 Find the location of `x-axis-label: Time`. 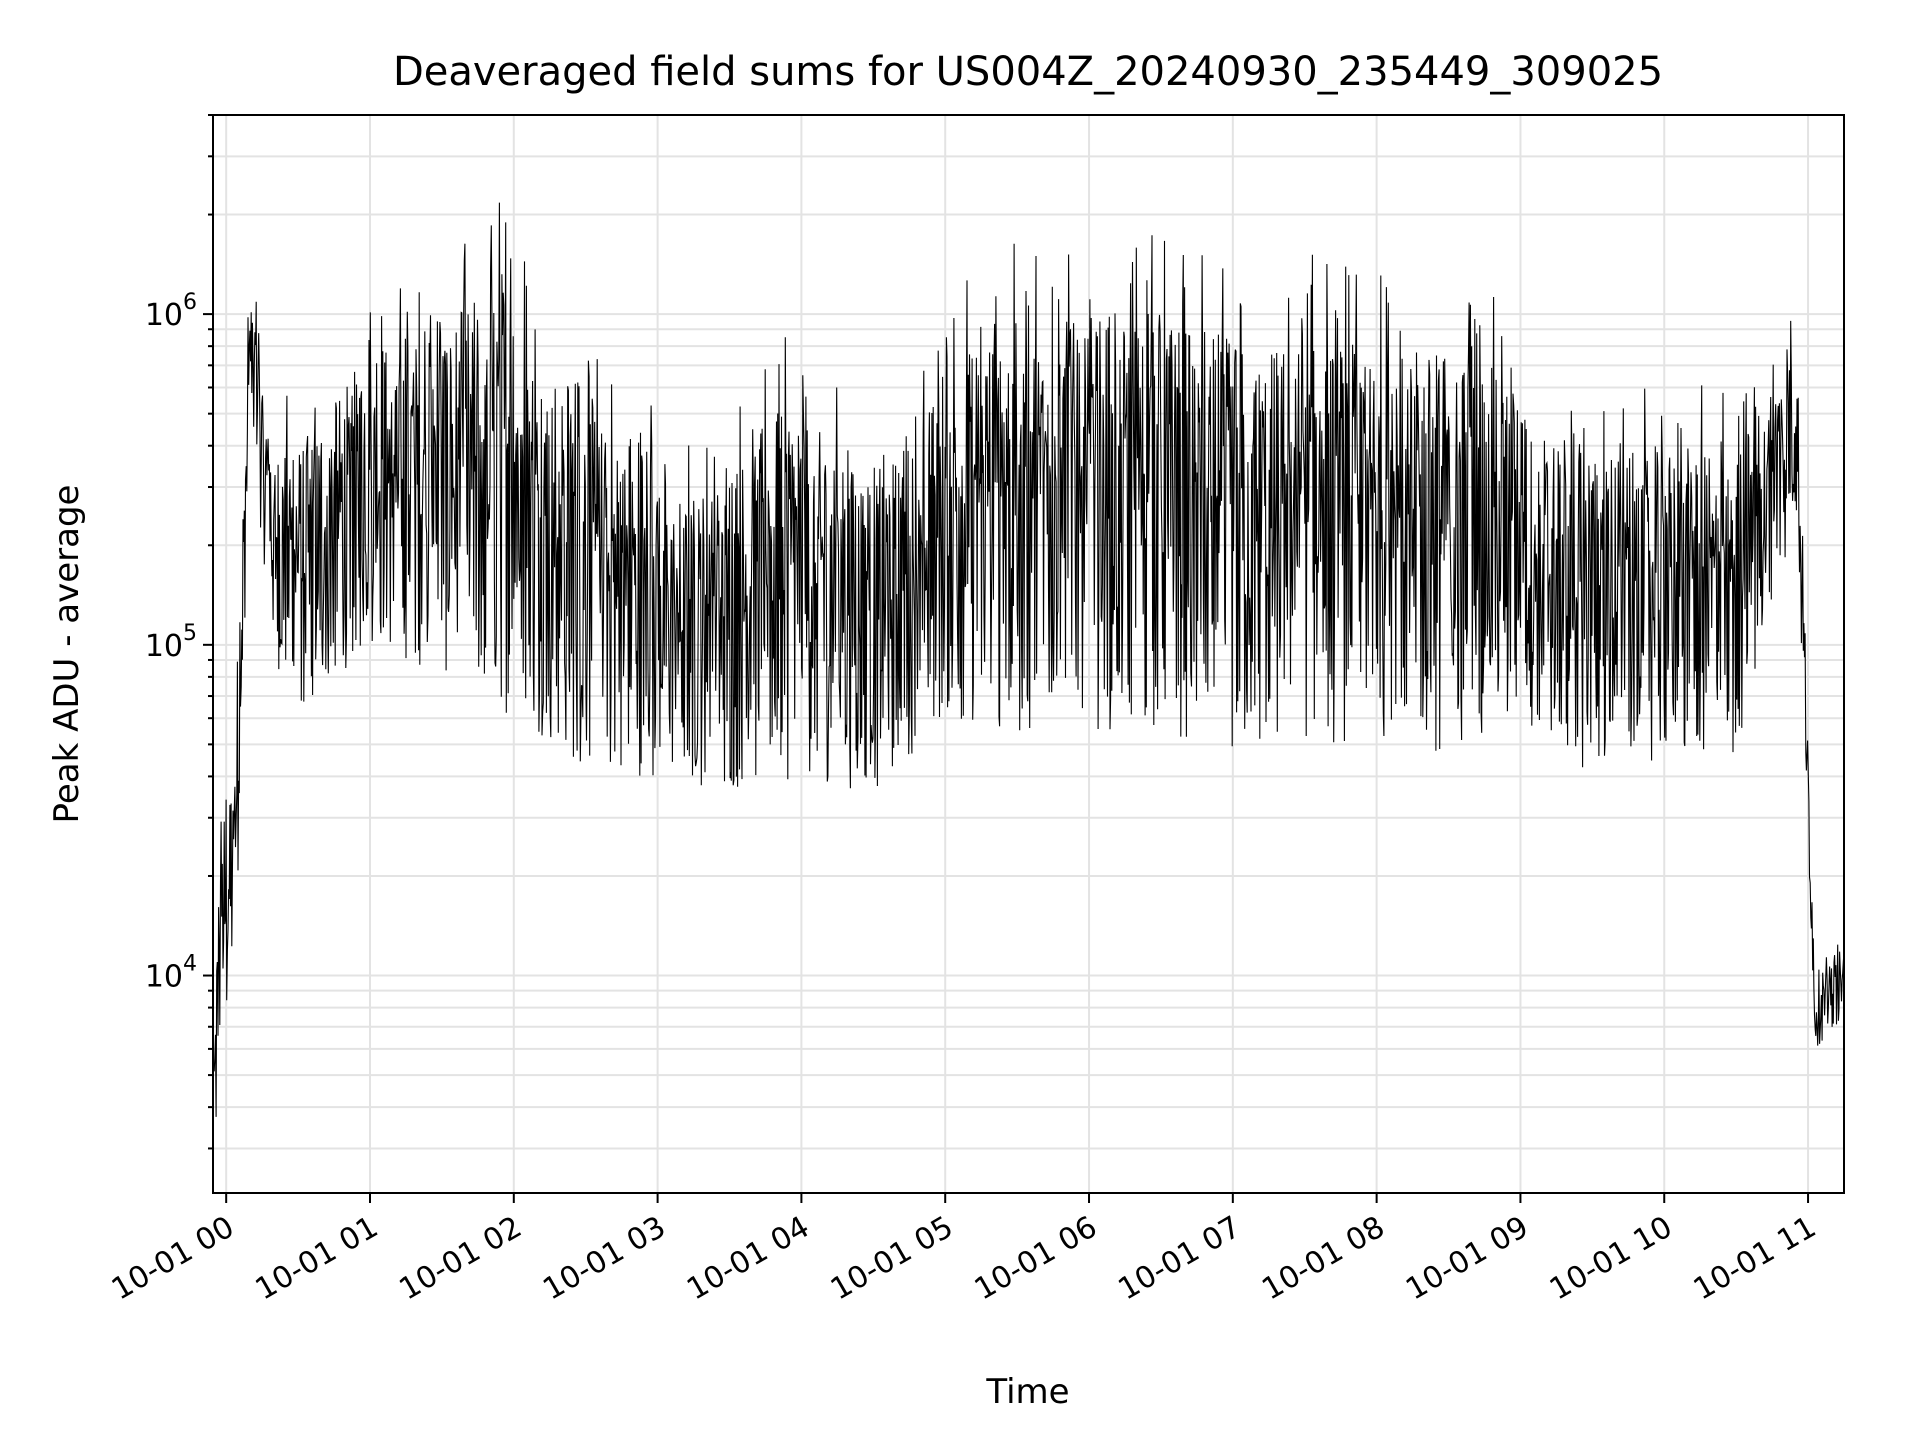

x-axis-label: Time is located at coordinates (1027, 1392).